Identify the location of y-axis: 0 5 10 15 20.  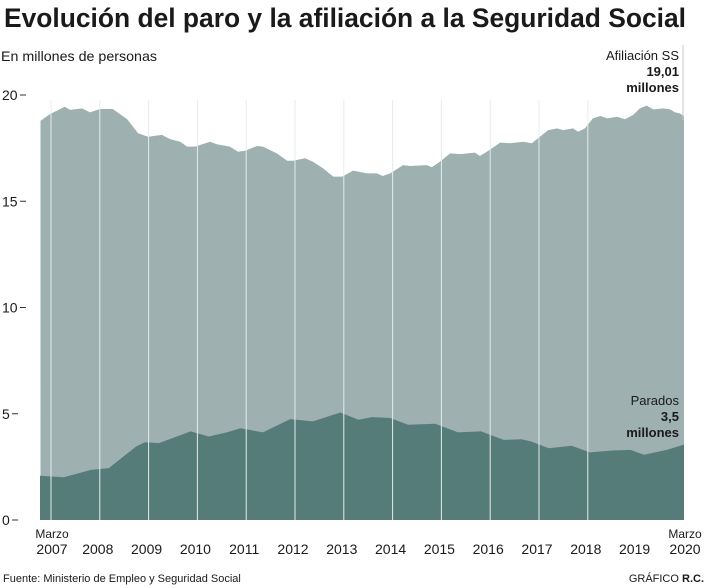
(14, 307).